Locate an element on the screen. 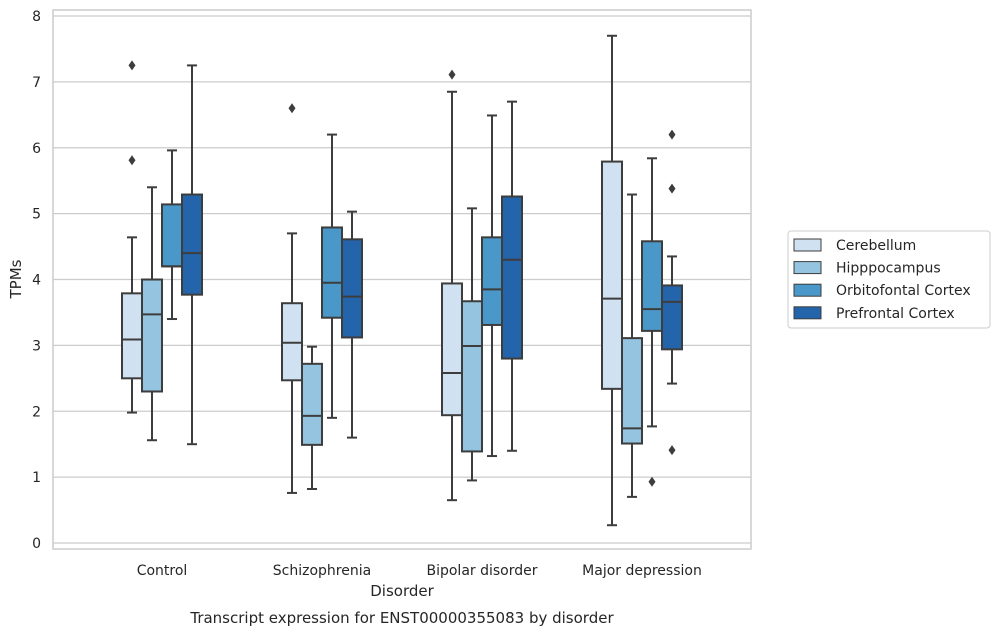 This screenshot has width=999, height=635. x-tick-label: Major depression is located at coordinates (642, 571).